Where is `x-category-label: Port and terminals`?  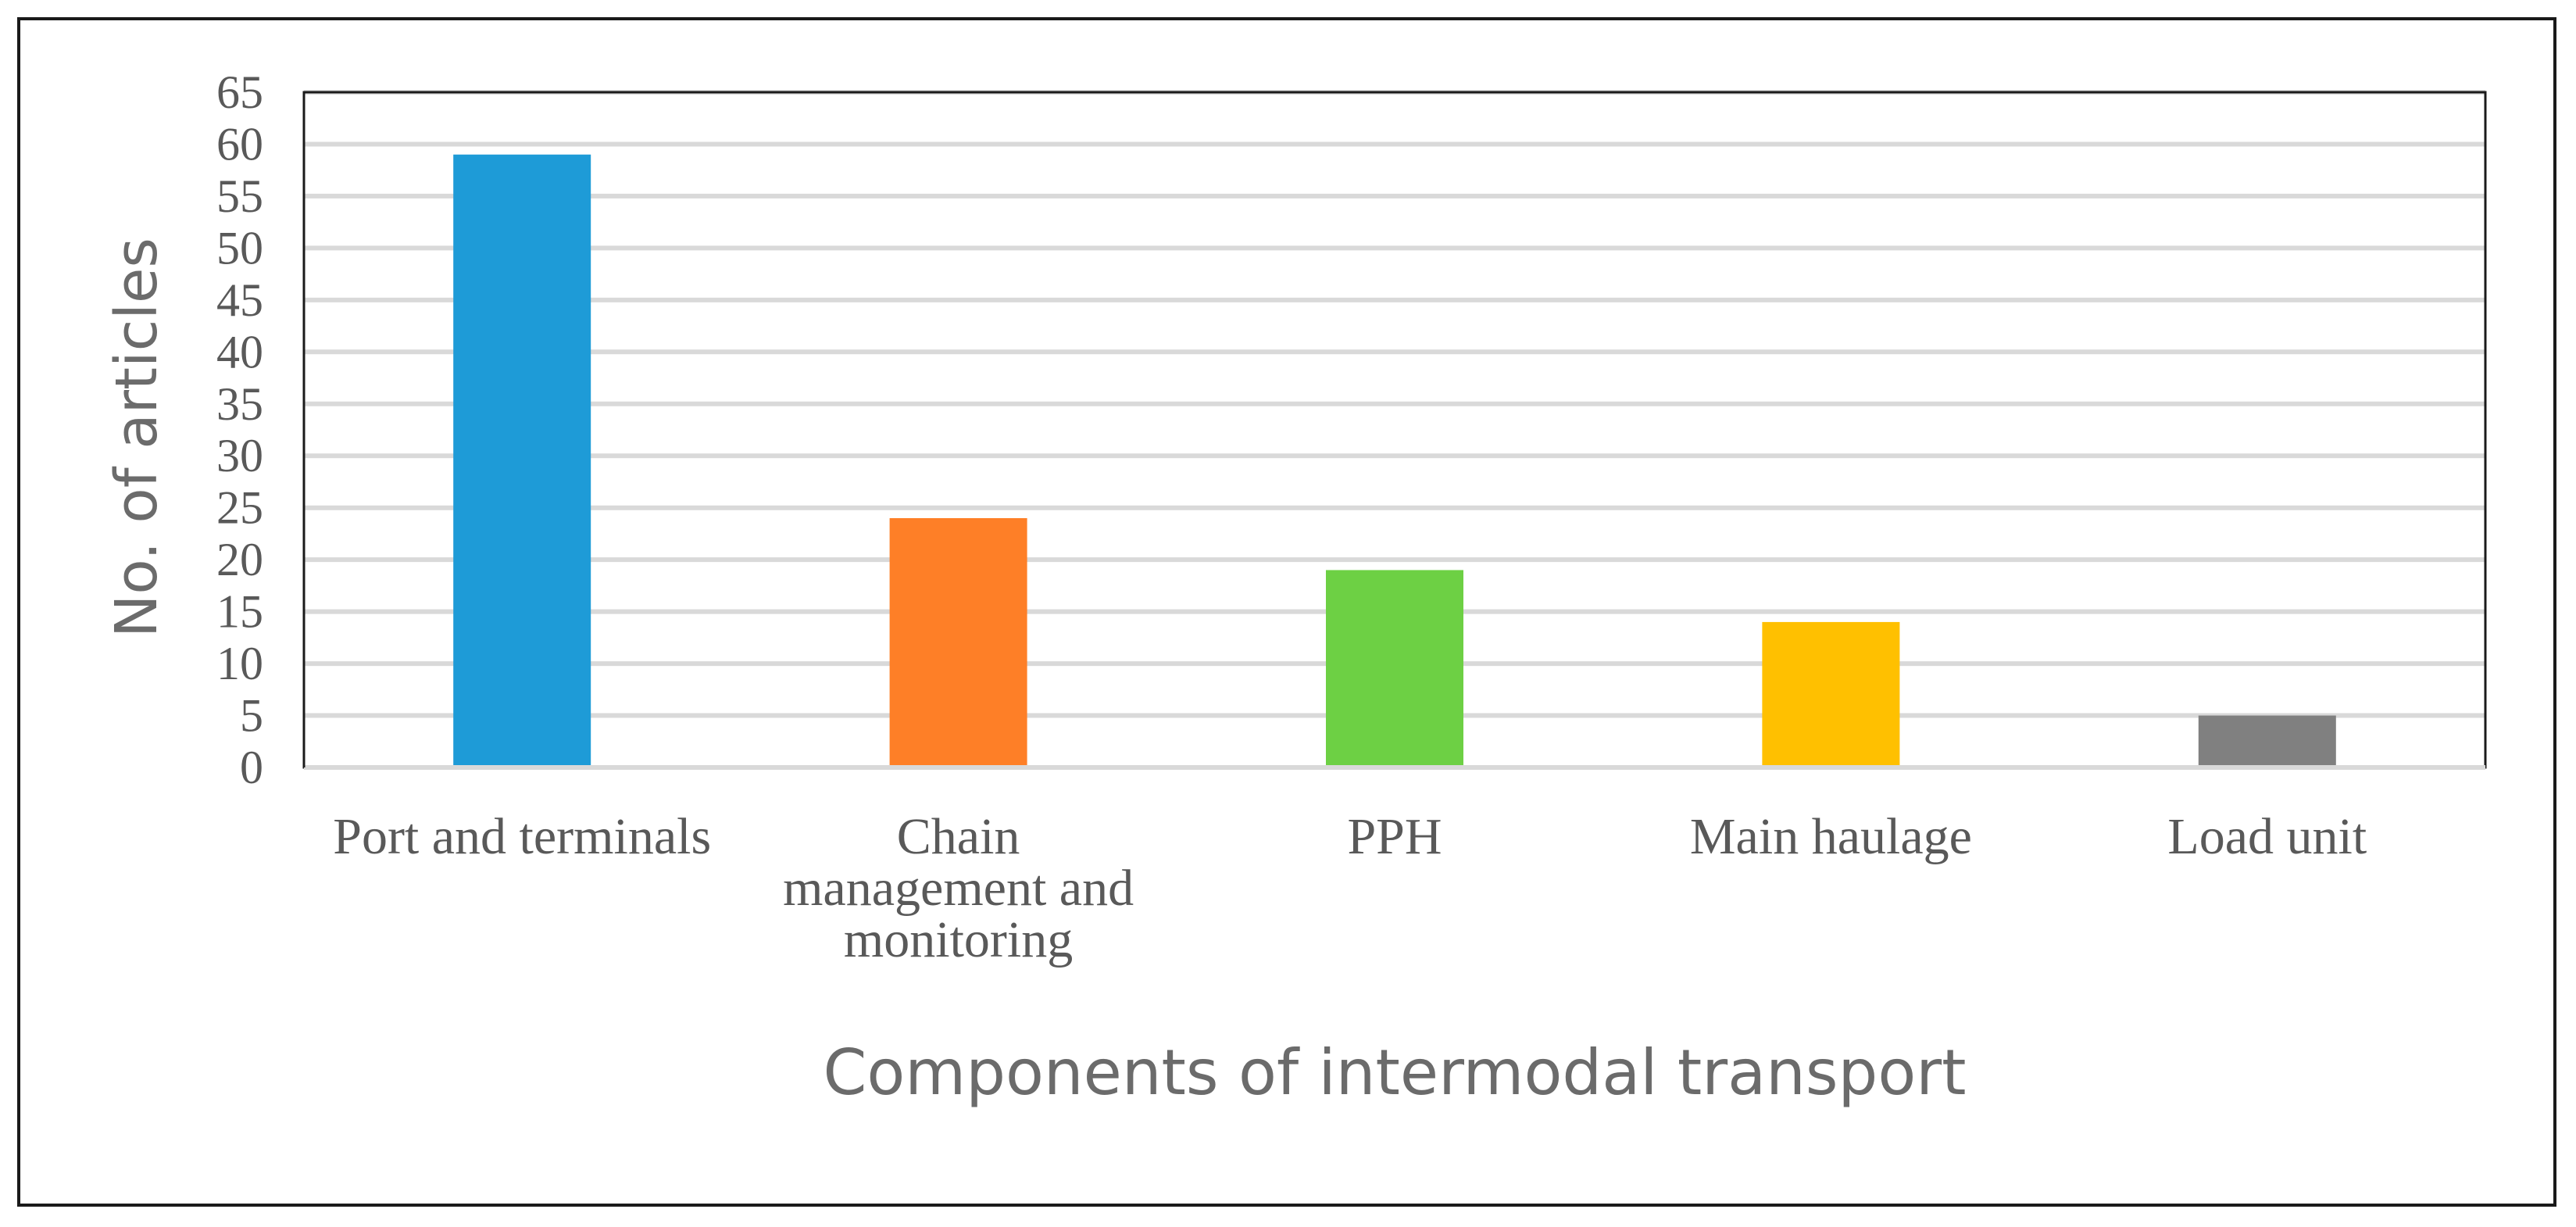 x-category-label: Port and terminals is located at coordinates (522, 837).